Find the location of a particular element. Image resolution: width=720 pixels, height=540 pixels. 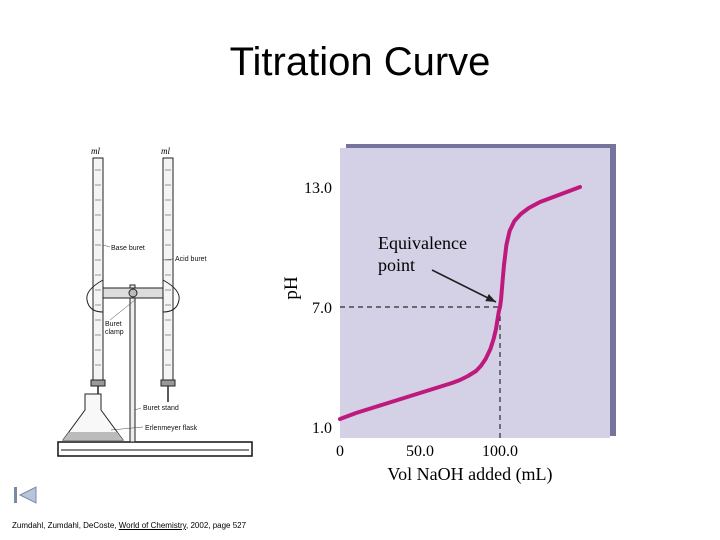

label-buret-clamp-line1: Buret is located at coordinates (113, 324).